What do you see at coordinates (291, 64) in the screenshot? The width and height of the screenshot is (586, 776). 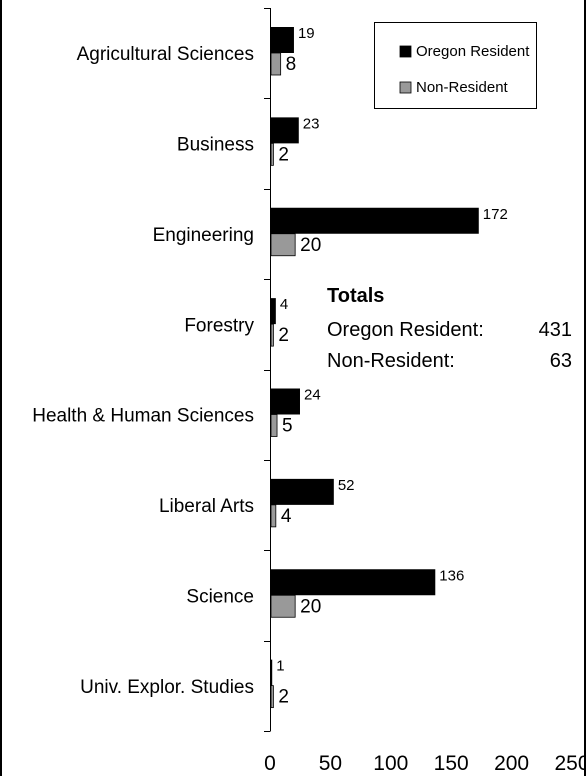 I see `non-resident-value-label: 8` at bounding box center [291, 64].